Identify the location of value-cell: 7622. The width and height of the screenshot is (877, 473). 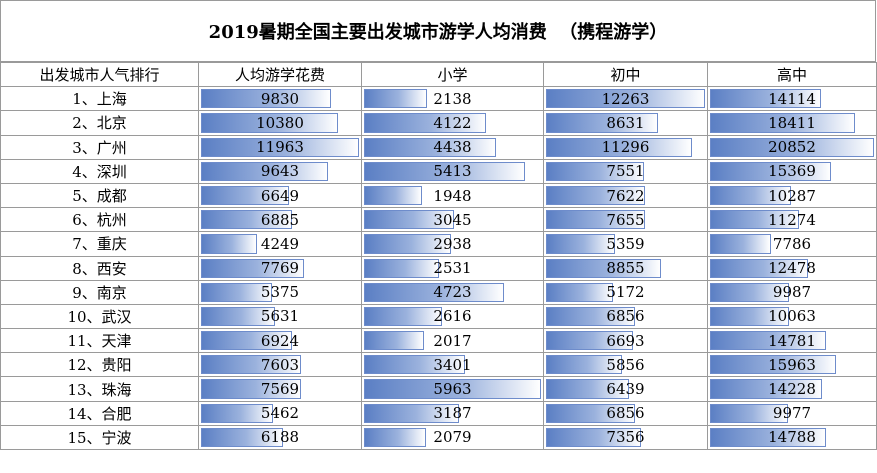
(625, 195).